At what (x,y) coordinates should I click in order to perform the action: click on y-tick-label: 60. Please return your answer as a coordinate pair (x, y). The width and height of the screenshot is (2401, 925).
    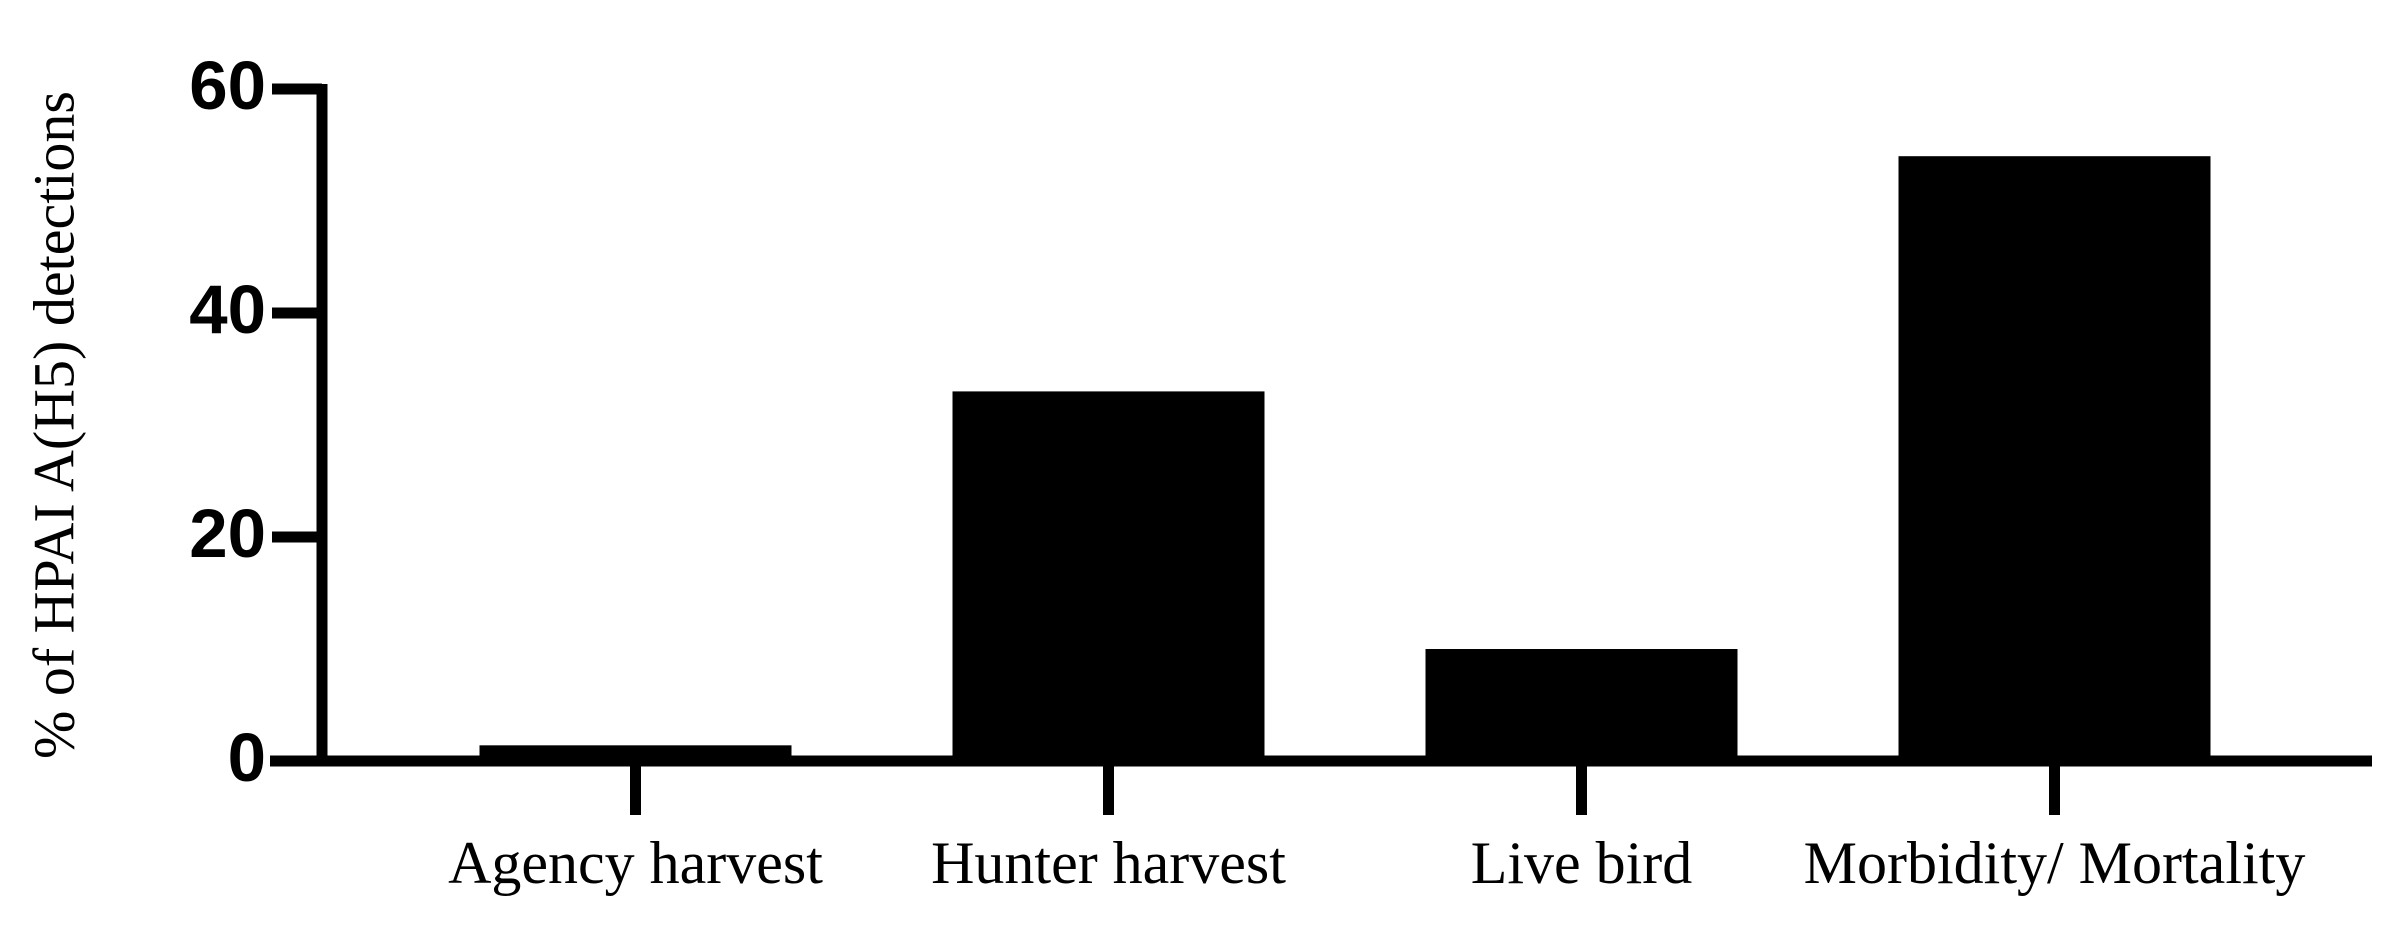
    Looking at the image, I should click on (227, 85).